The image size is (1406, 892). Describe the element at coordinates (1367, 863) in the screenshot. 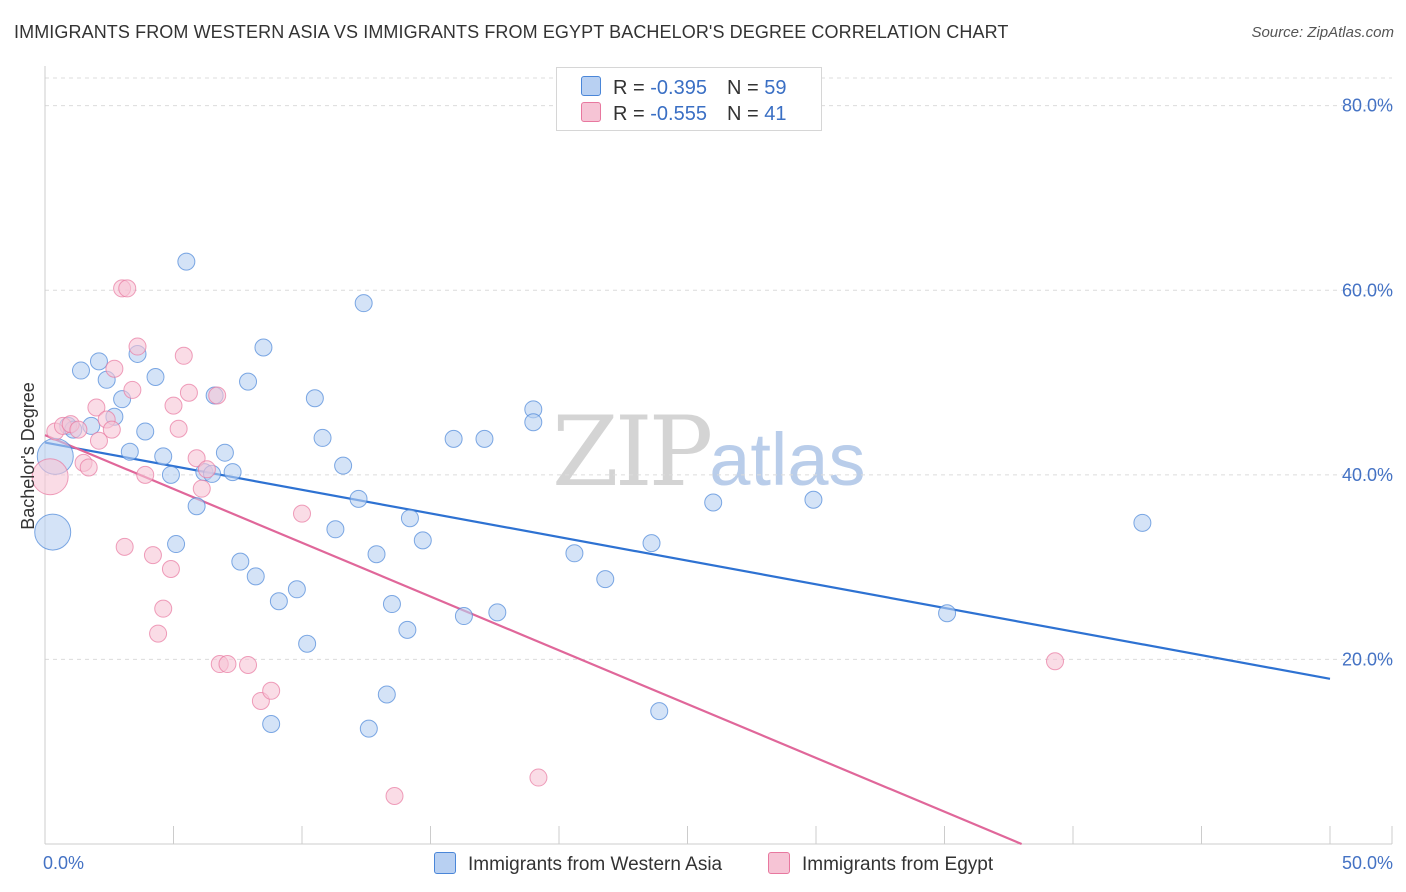

I see `x-tick-label: 50.0%` at that location.